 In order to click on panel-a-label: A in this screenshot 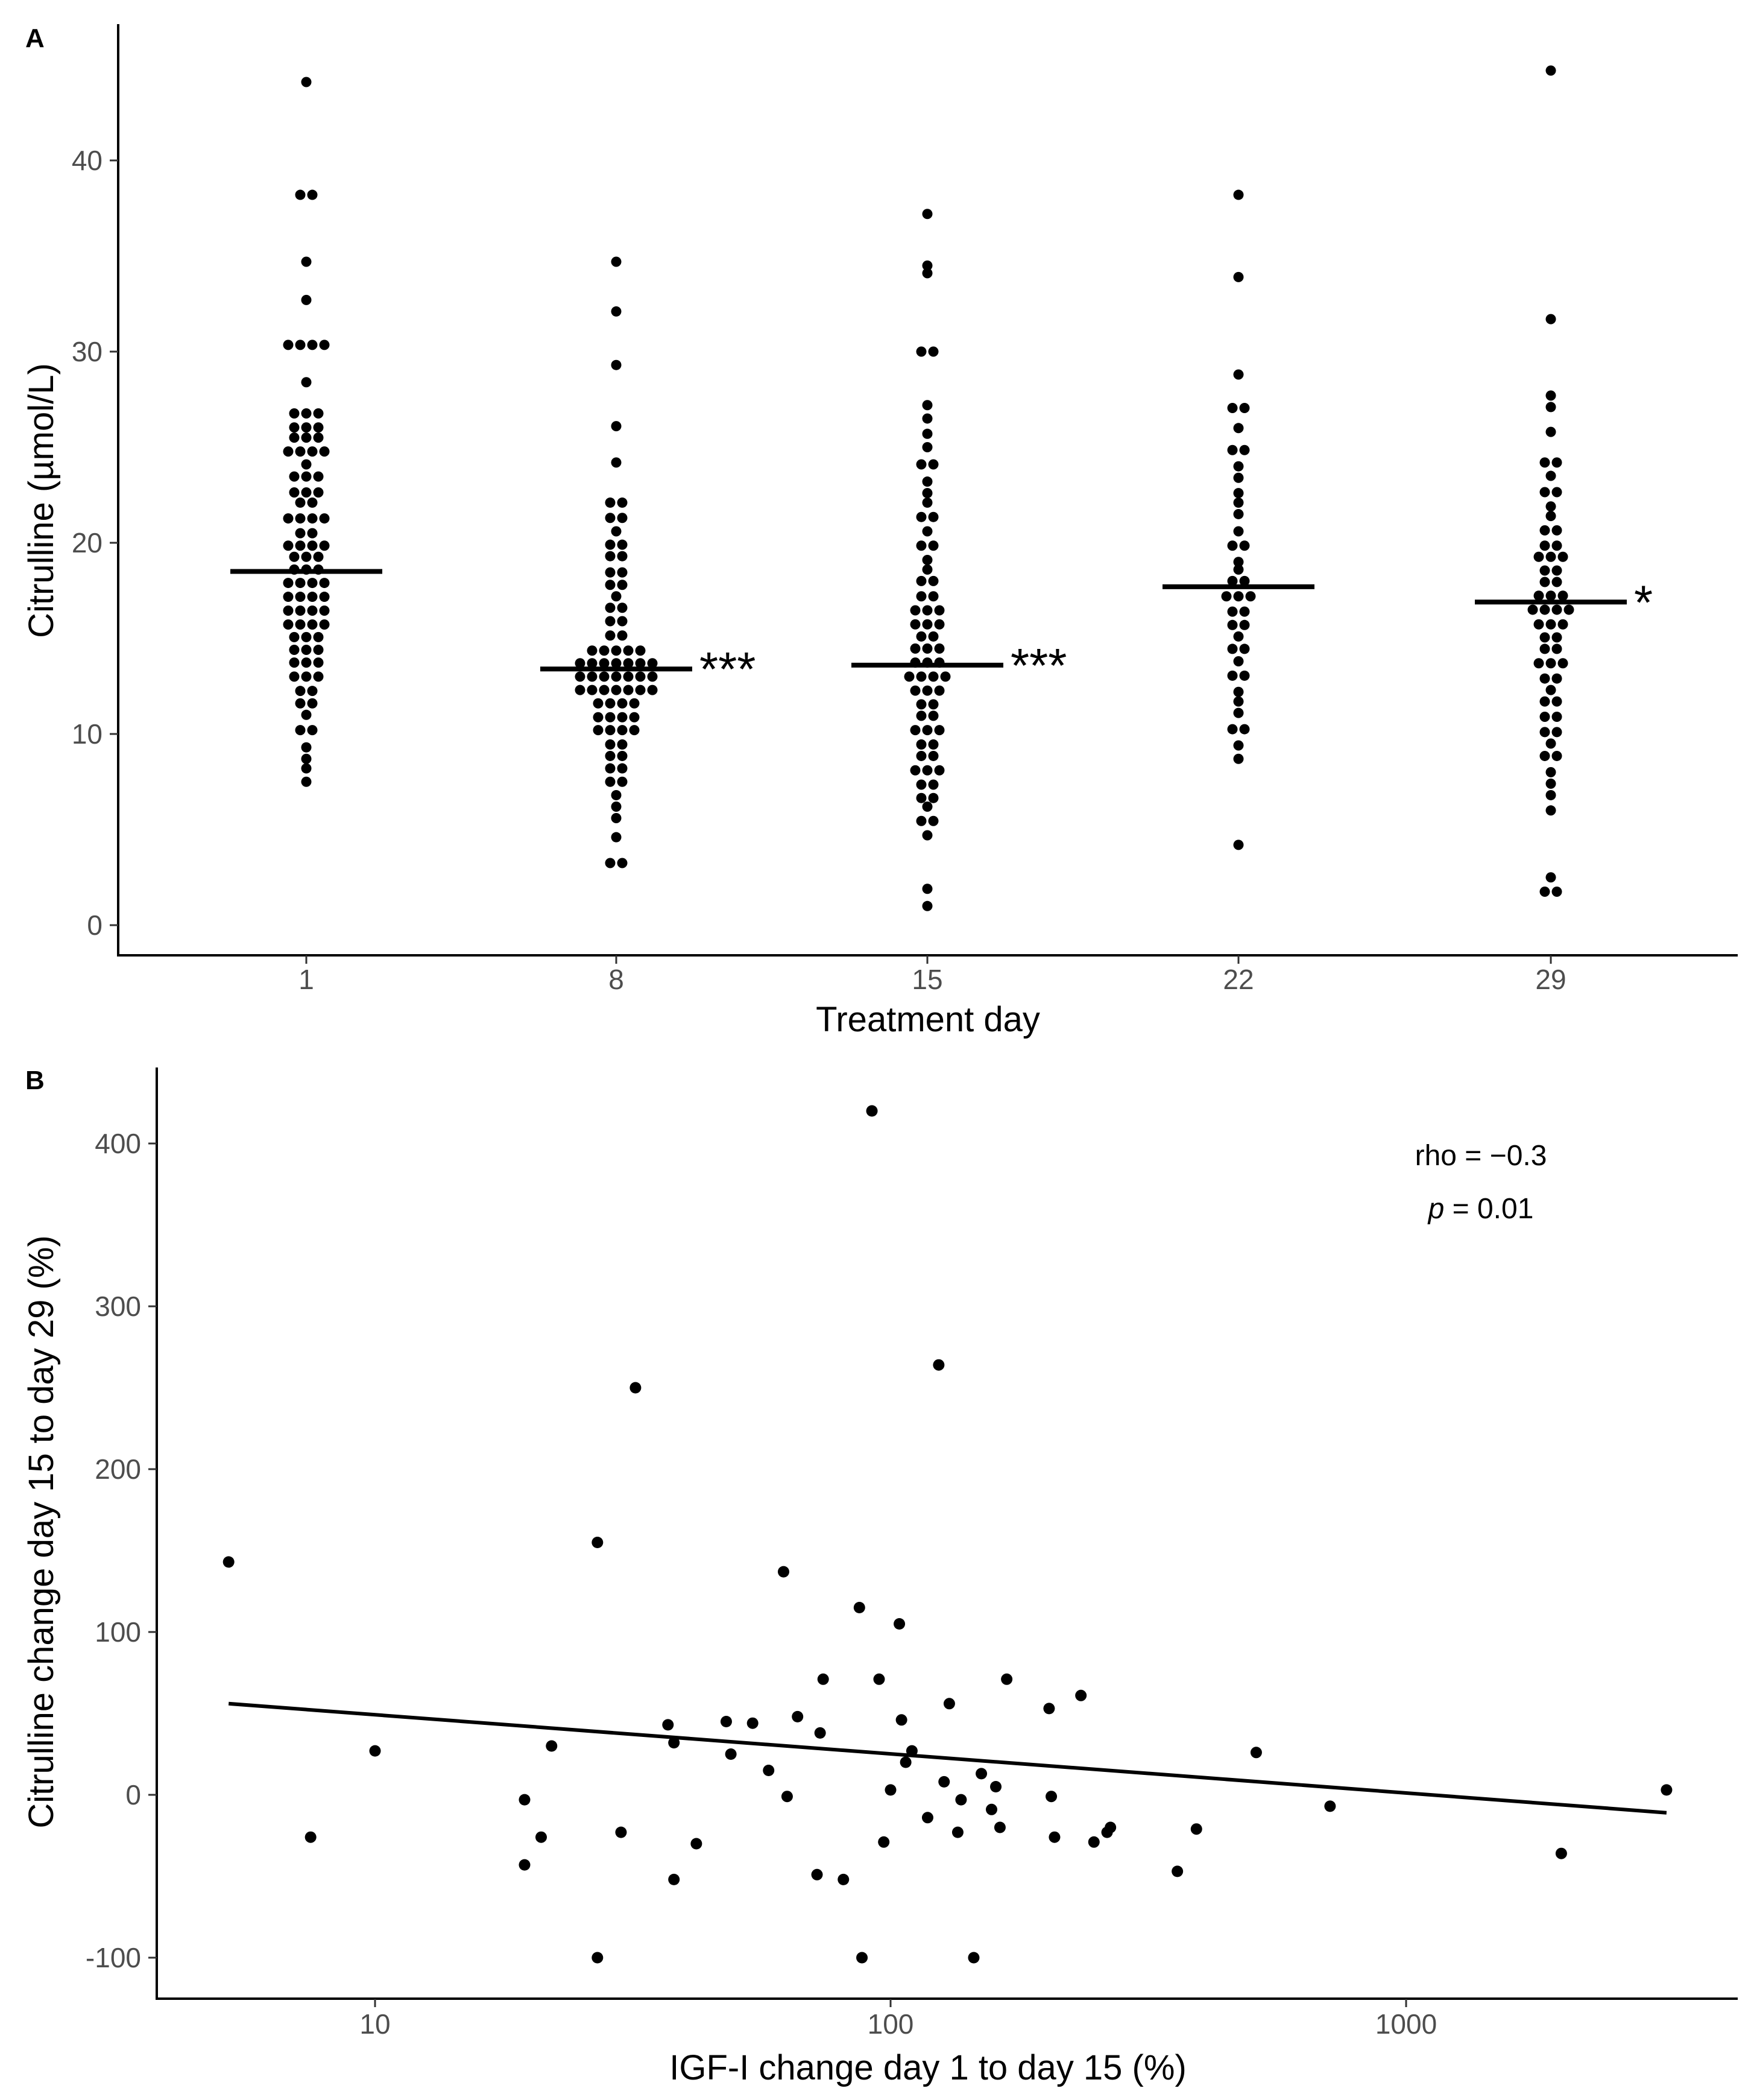, I will do `click(35, 38)`.